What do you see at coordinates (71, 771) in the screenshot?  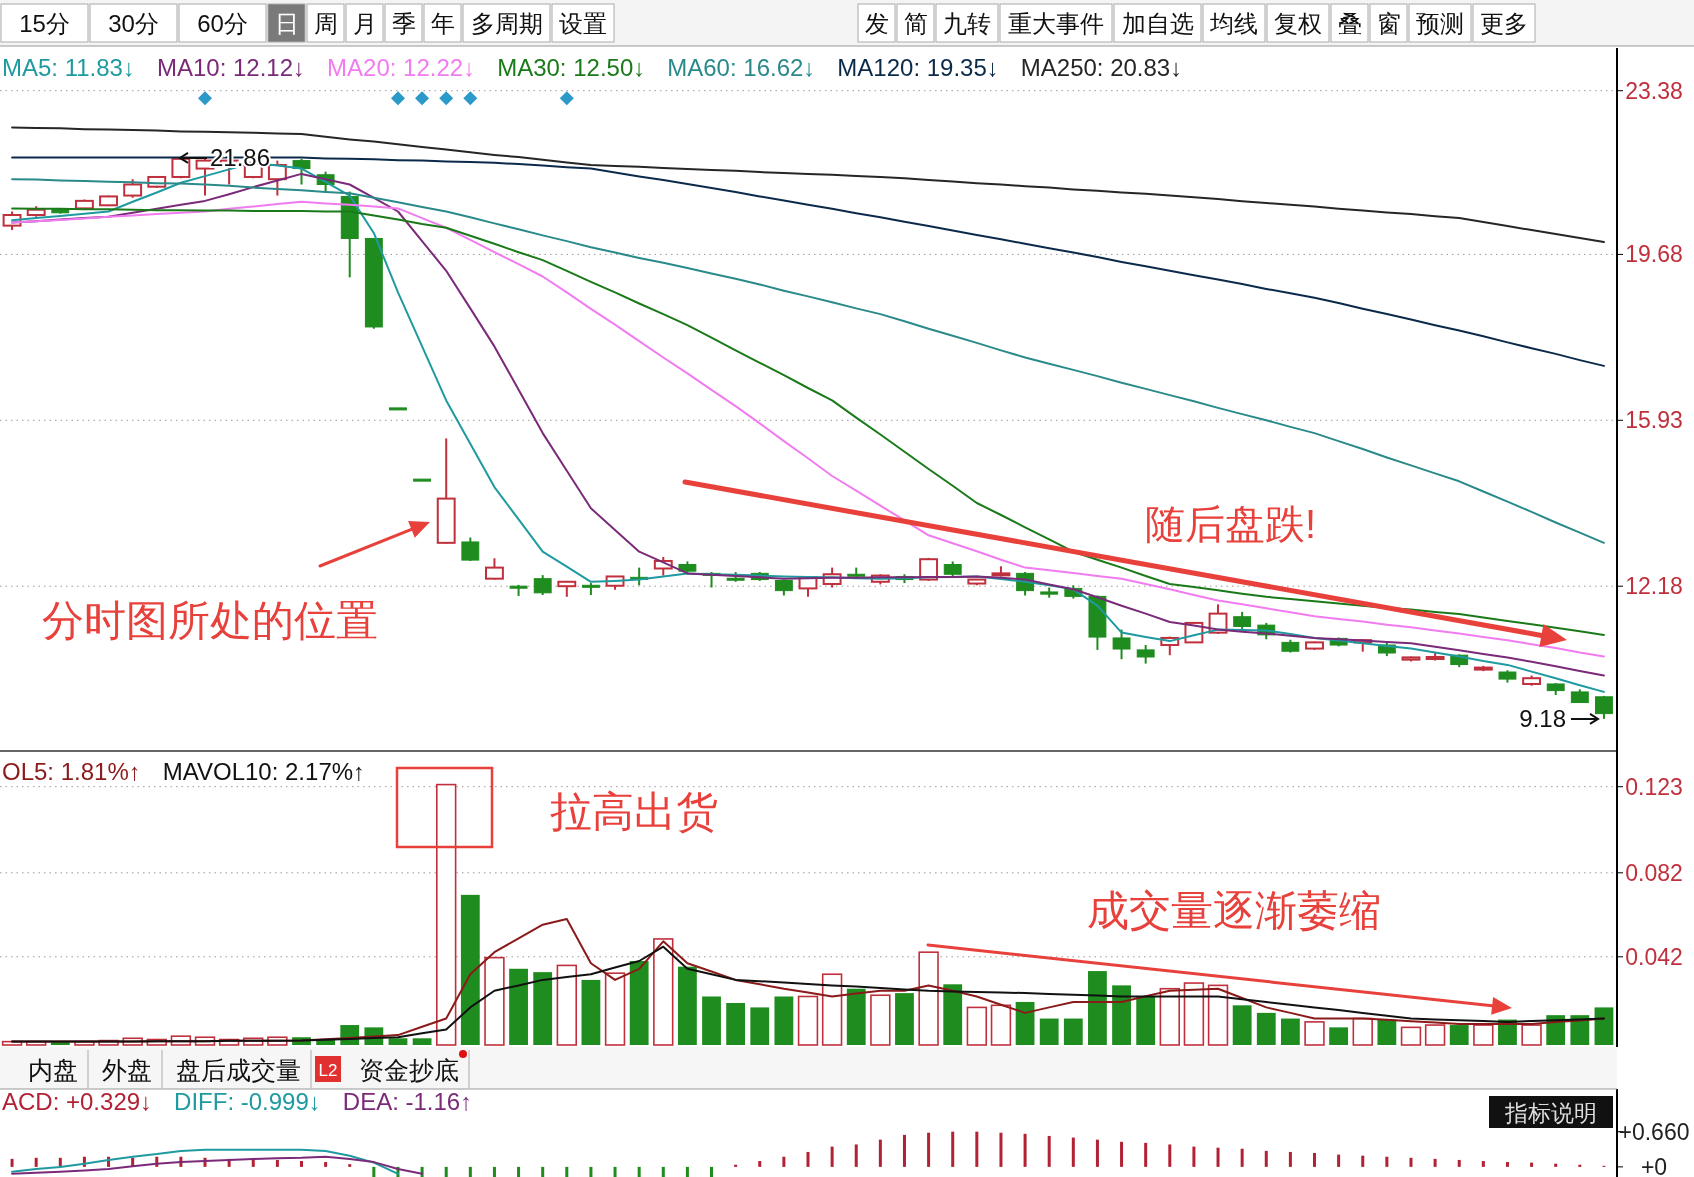 I see `text: OL5: 1.81%↑` at bounding box center [71, 771].